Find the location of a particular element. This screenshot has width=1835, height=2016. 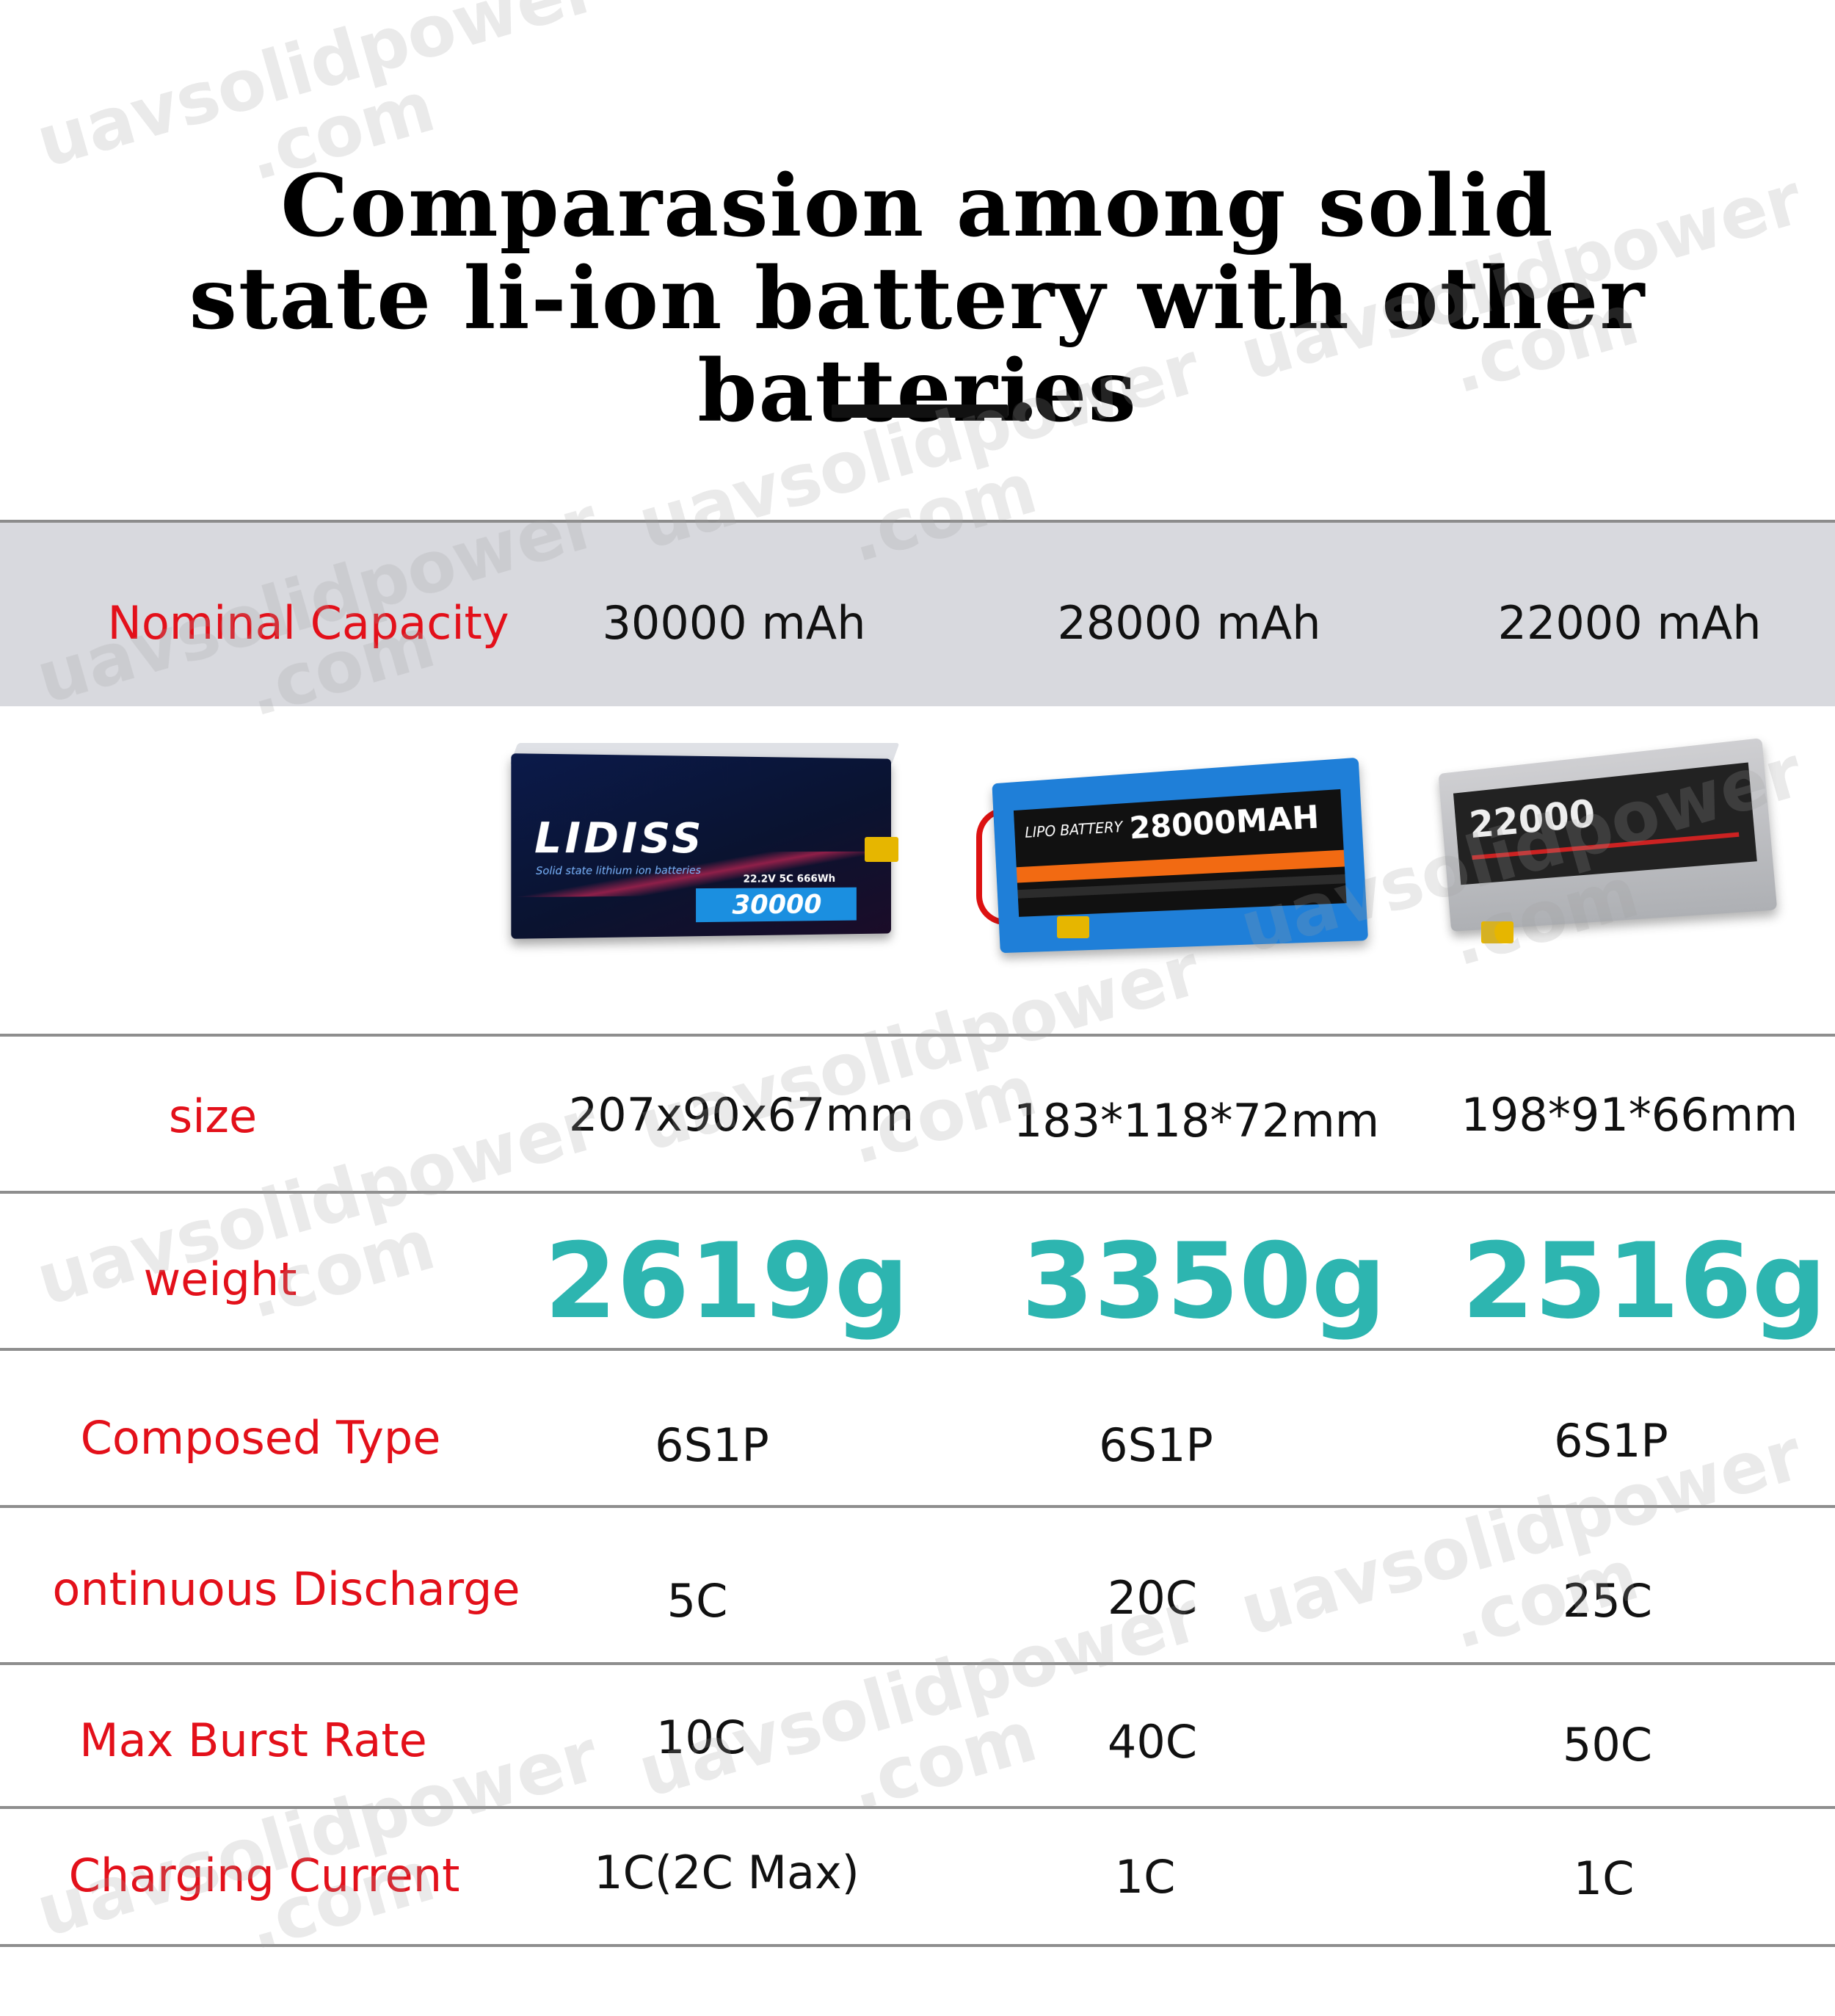

battery-2-label: LIPO BATTERY 28000MAH is located at coordinates (1180, 853).